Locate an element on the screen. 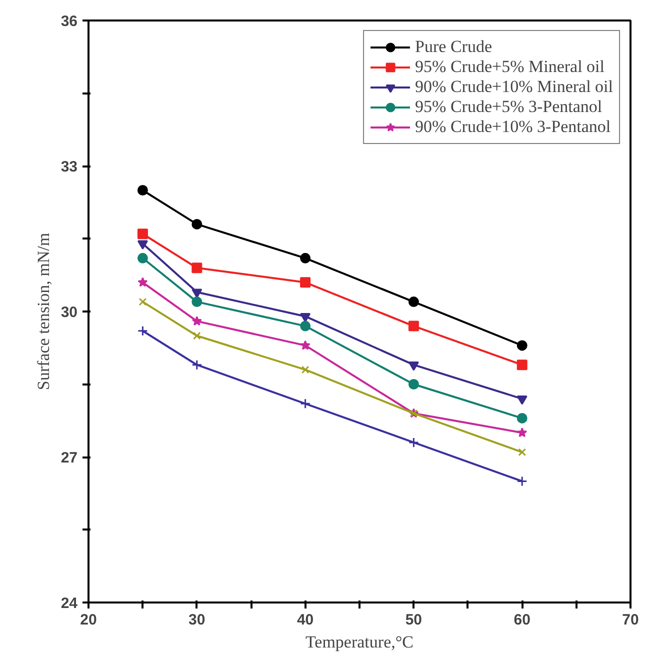 This screenshot has width=646, height=668. x-tick-label: 70 is located at coordinates (630, 620).